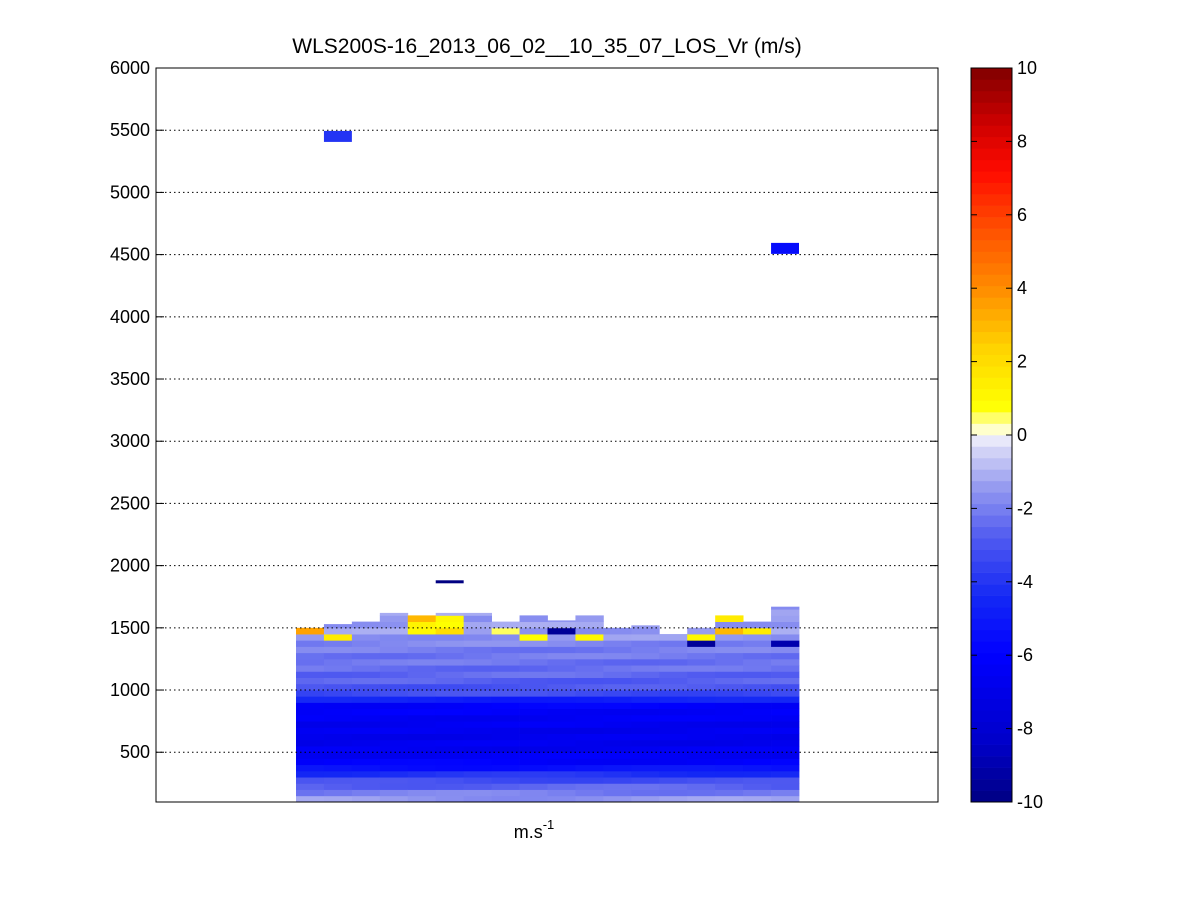  Describe the element at coordinates (130, 503) in the screenshot. I see `y-tick-label: 2500` at that location.